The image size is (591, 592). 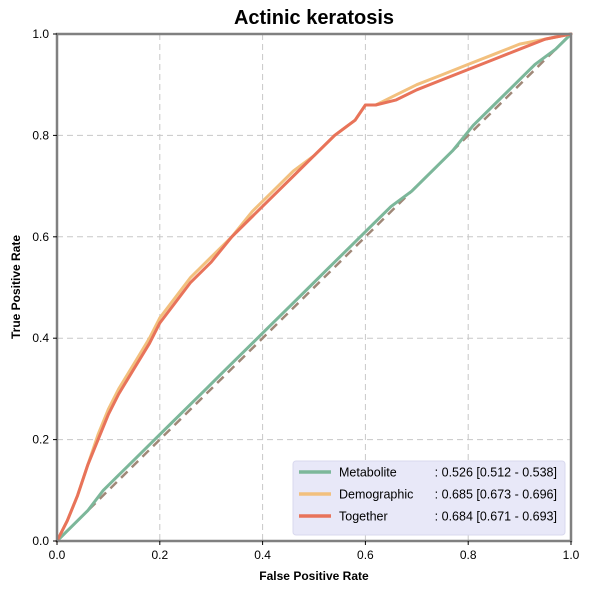 I want to click on x-tick-label: 0.2, so click(x=159, y=555).